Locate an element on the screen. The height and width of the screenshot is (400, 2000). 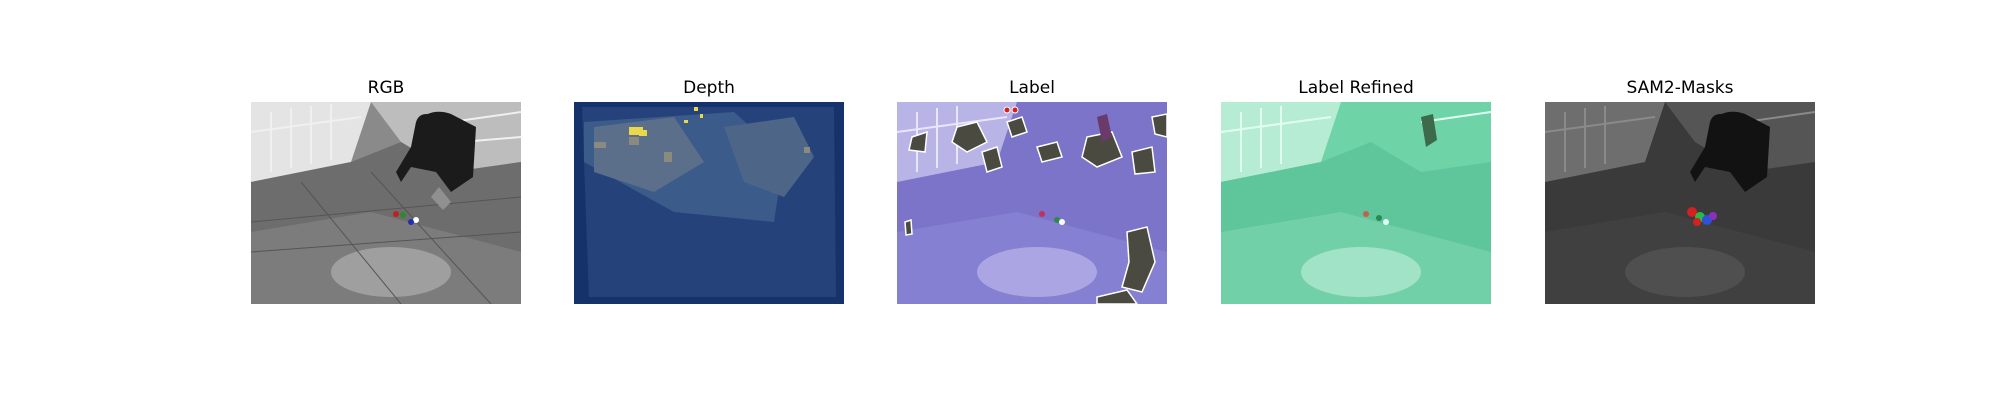
panel-title-label: Label is located at coordinates (1032, 88).